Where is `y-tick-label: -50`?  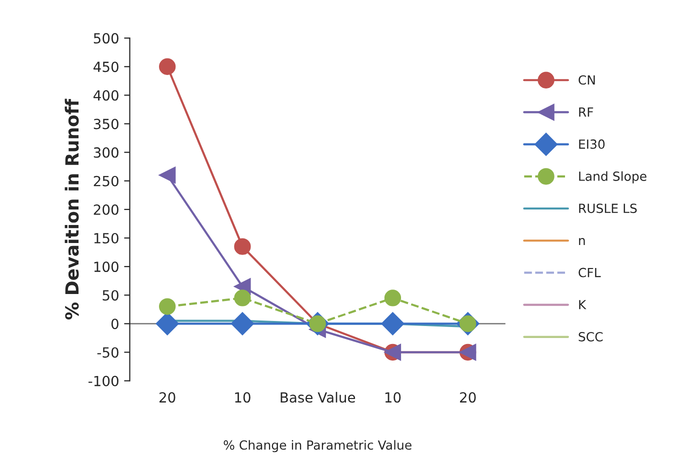
y-tick-label: -50 is located at coordinates (107, 352).